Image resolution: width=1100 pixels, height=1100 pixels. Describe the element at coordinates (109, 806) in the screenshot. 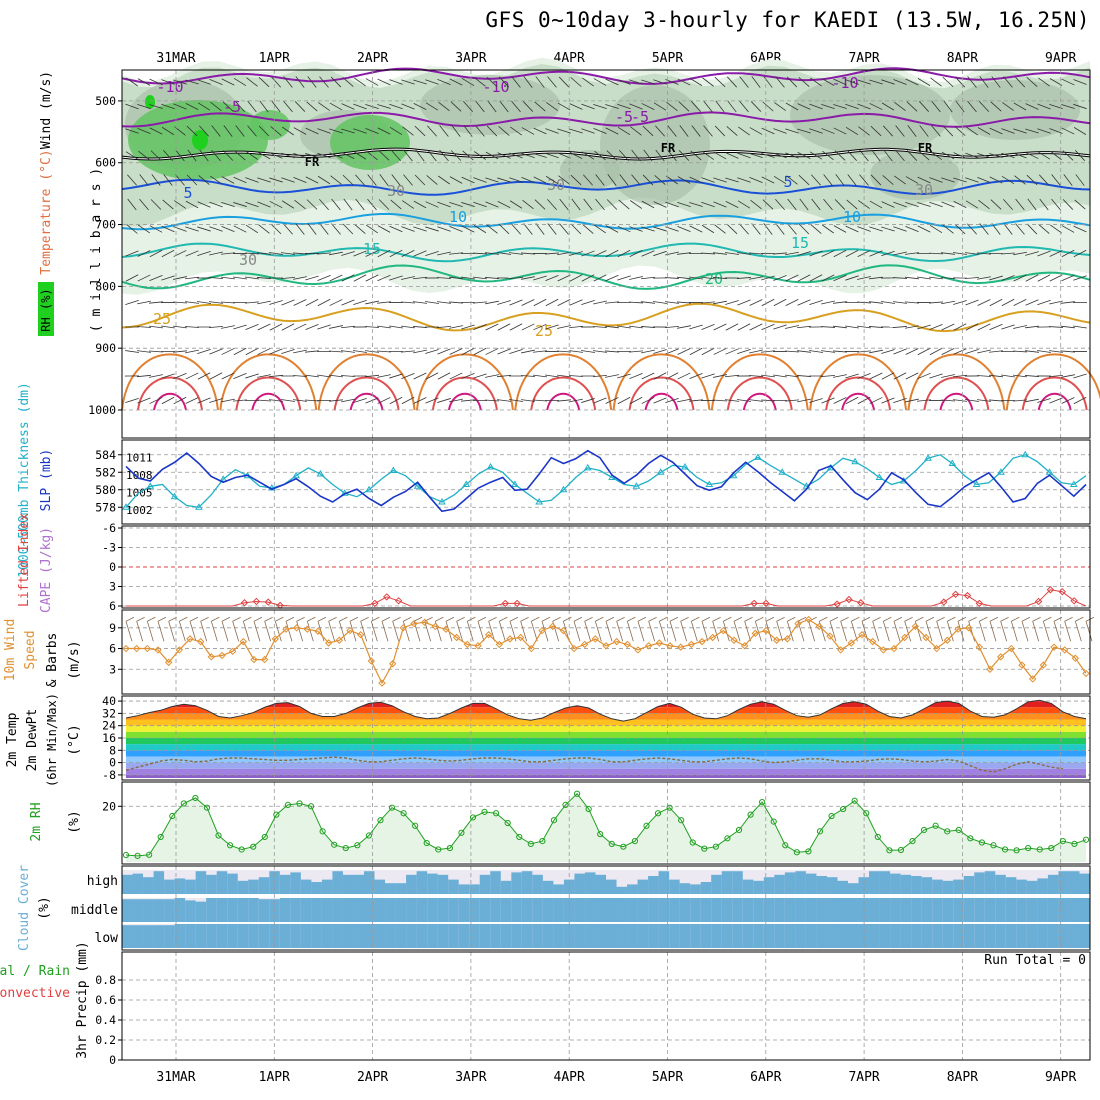

I see `y-tick-label: 20` at that location.